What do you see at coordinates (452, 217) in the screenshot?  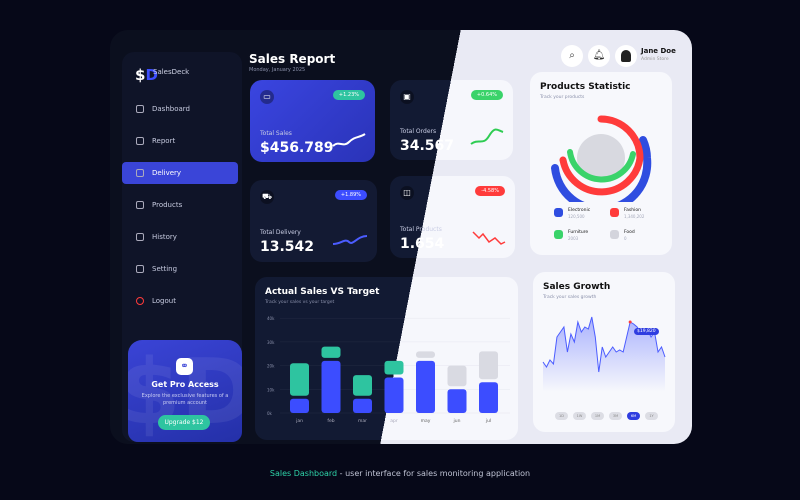 I see `stat-card-total-products: ◫ -4.58% Total Products 1.654` at bounding box center [452, 217].